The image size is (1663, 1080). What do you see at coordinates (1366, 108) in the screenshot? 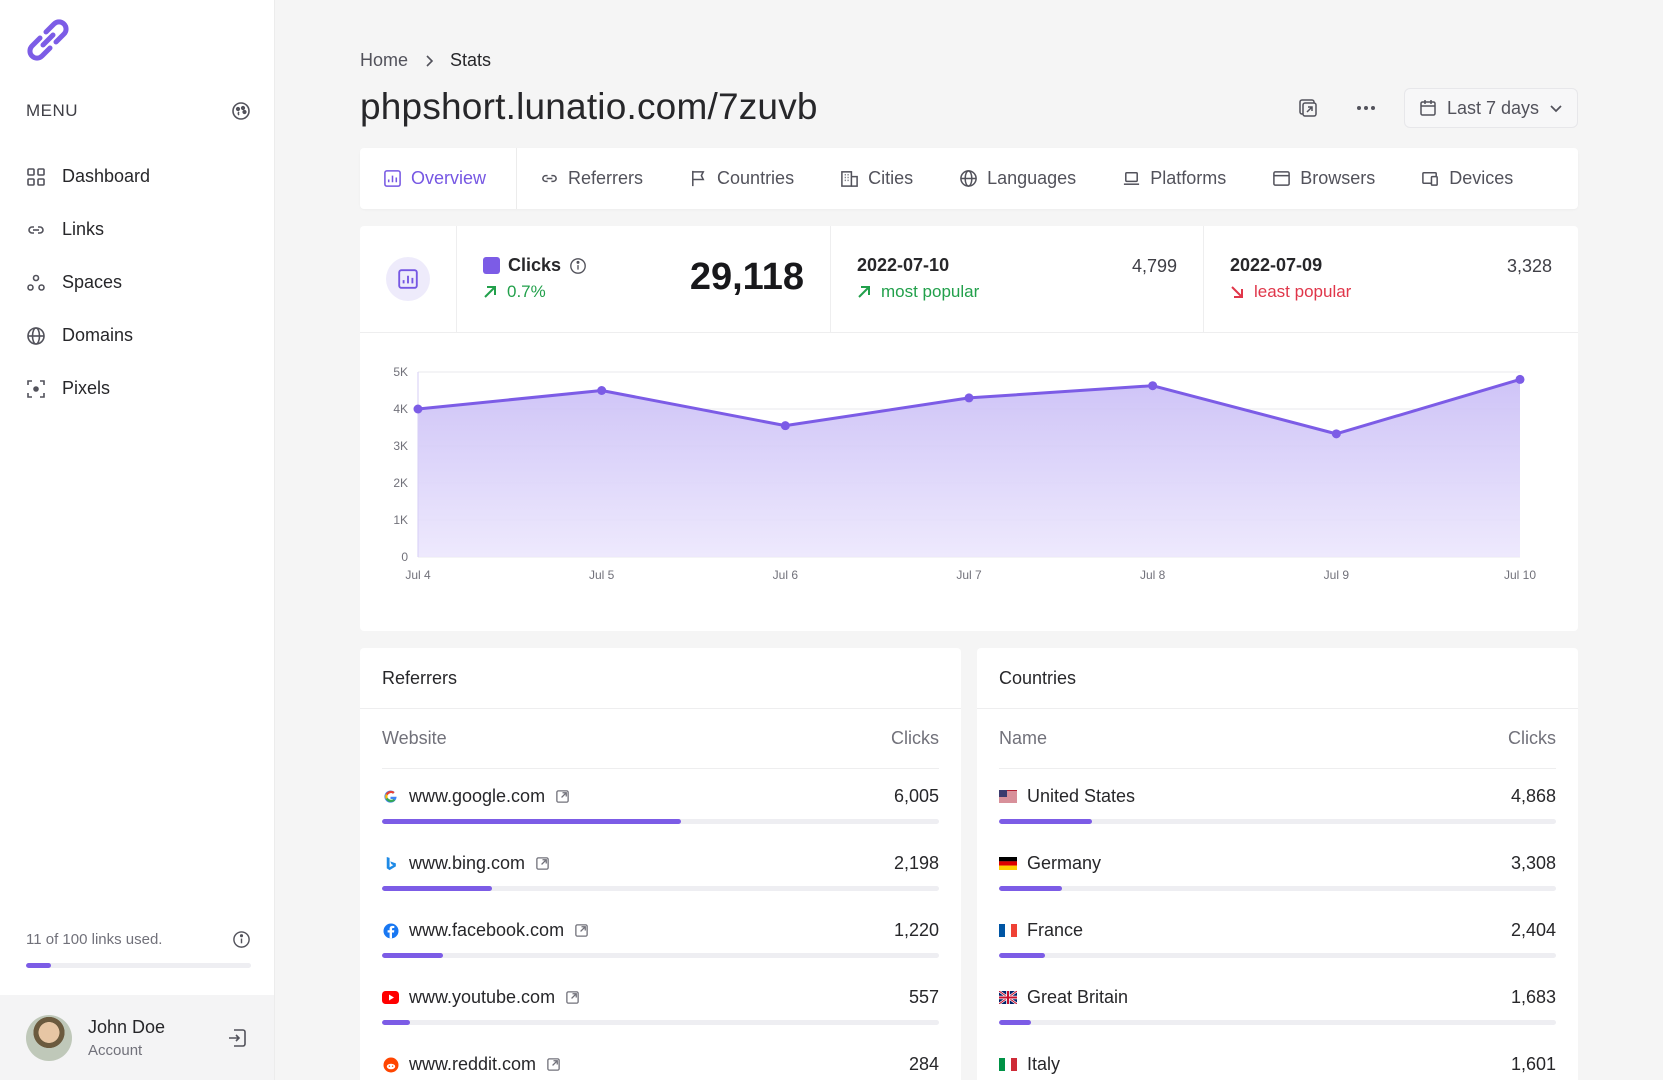
I see `more-button` at bounding box center [1366, 108].